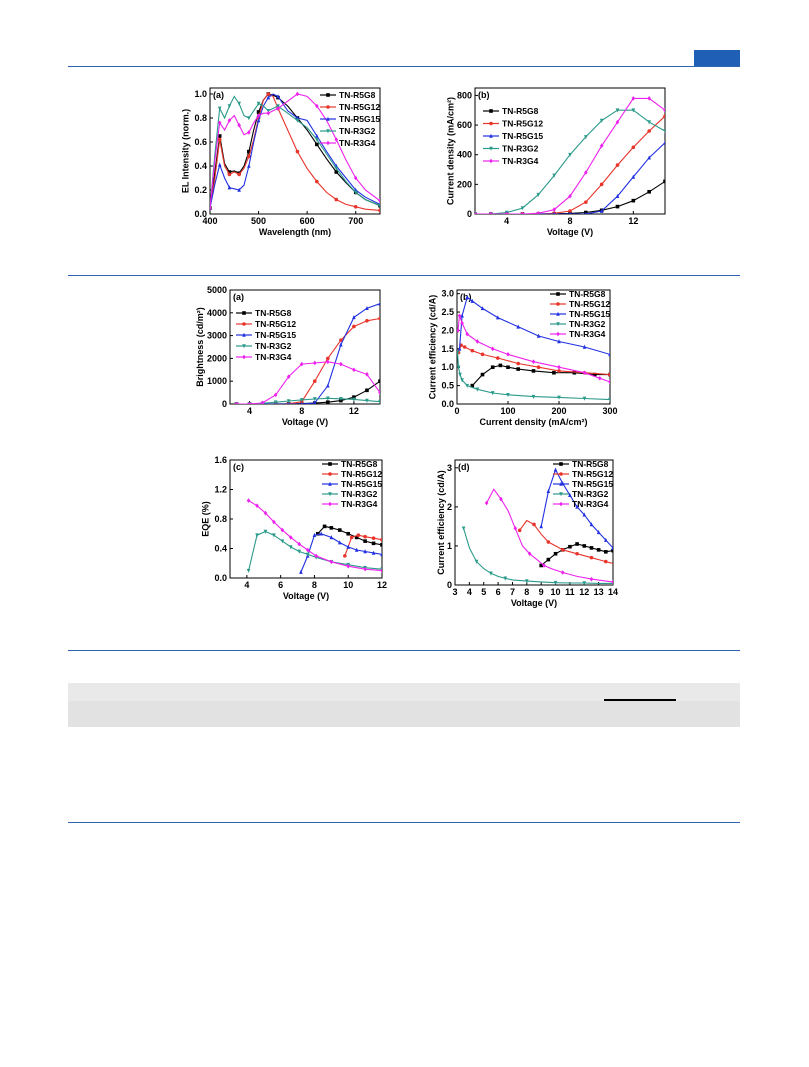 The height and width of the screenshot is (1067, 809). I want to click on x-tick-label: 11, so click(570, 592).